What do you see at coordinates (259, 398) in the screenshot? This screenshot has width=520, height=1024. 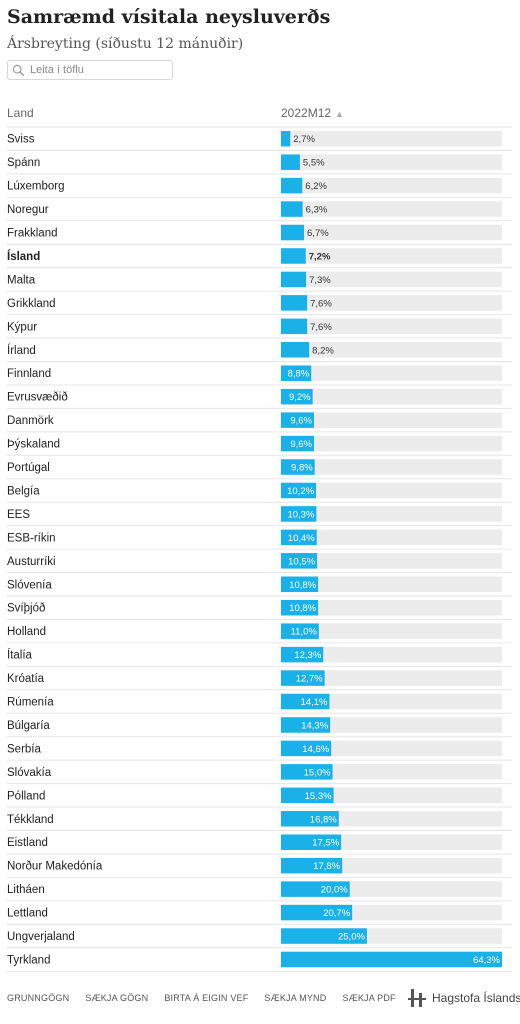 I see `table-row: Evrusvæðið 9,2%` at bounding box center [259, 398].